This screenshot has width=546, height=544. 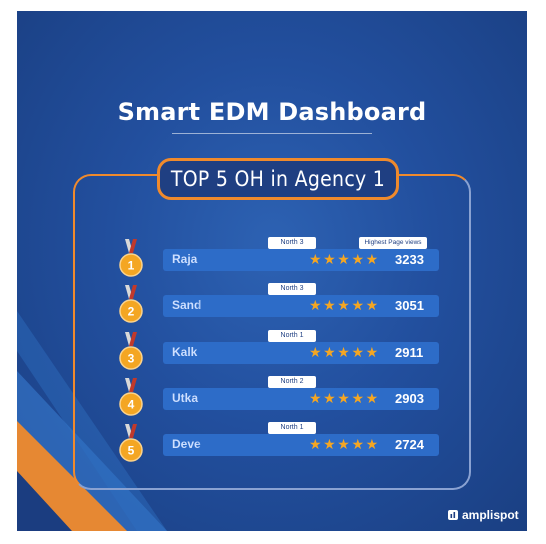 I want to click on amplispot-logo-icon, so click(x=453, y=515).